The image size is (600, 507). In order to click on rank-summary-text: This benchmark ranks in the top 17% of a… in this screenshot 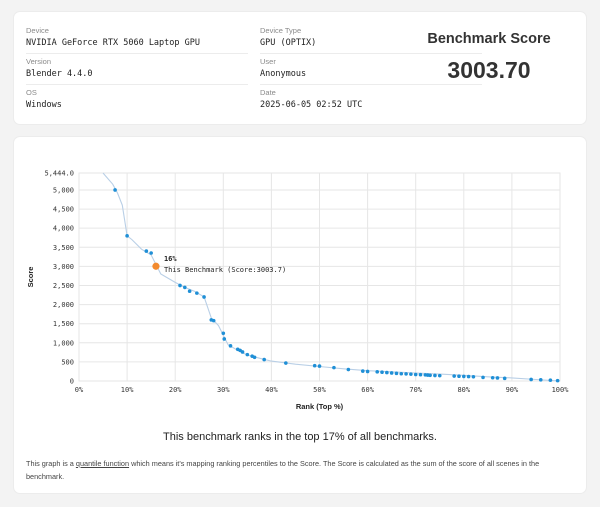, I will do `click(300, 437)`.